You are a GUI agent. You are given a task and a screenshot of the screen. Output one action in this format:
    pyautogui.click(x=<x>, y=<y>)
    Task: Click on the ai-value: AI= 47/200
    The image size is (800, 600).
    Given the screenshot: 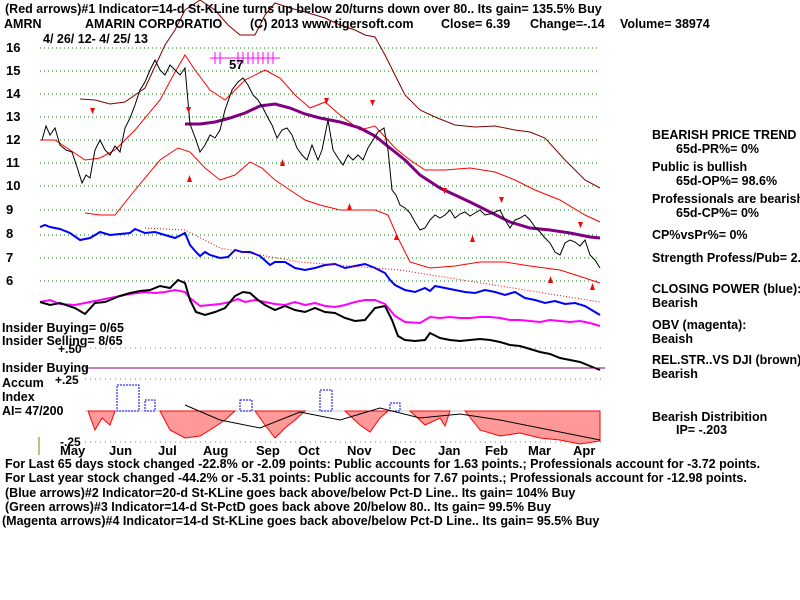 What is the action you would take?
    pyautogui.click(x=33, y=411)
    